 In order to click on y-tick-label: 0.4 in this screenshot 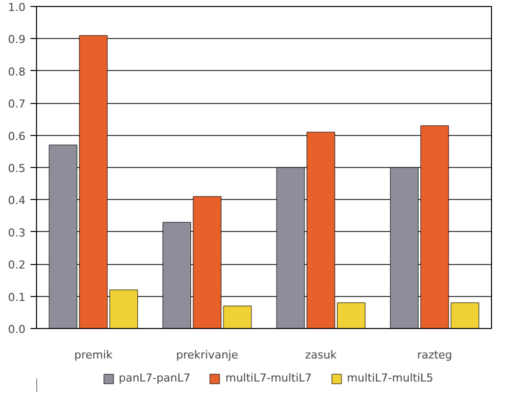, I will do `click(17, 201)`.